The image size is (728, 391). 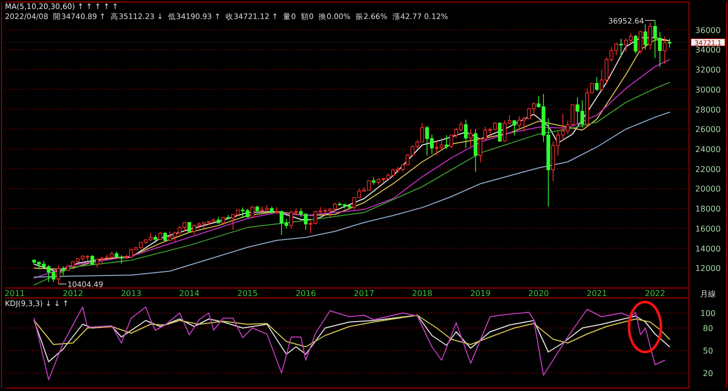 What do you see at coordinates (708, 351) in the screenshot?
I see `y-tick-label: 50` at bounding box center [708, 351].